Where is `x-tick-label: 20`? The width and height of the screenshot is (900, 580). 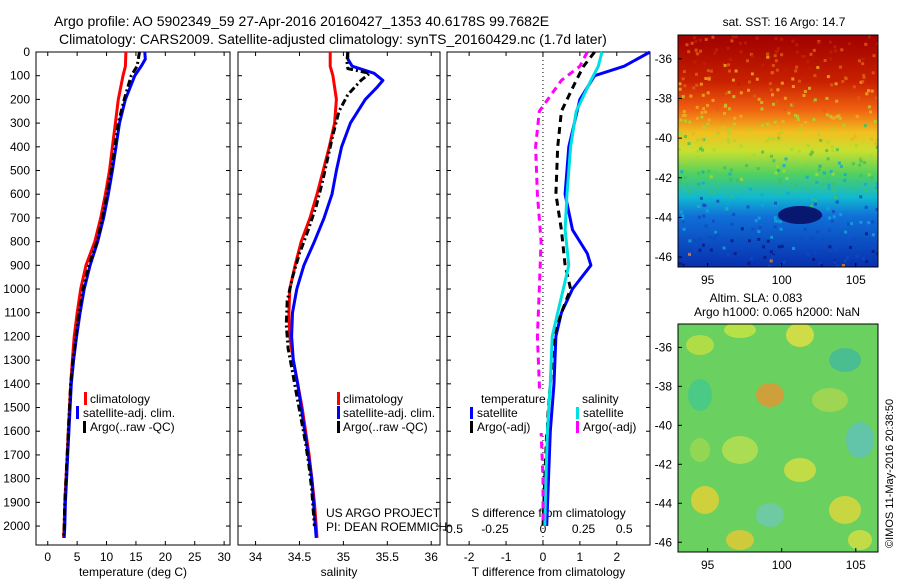
x-tick-label: 20 is located at coordinates (166, 557).